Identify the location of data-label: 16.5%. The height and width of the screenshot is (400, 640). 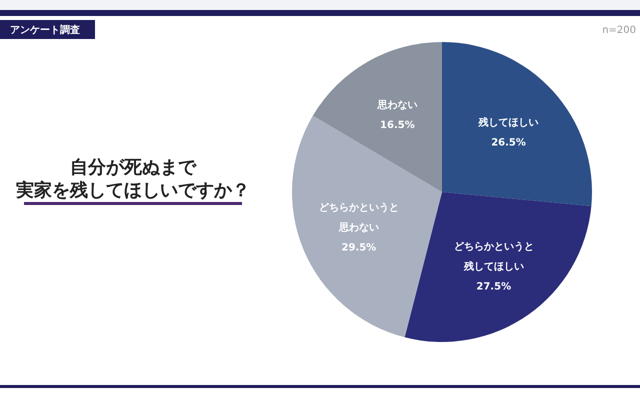
(397, 125).